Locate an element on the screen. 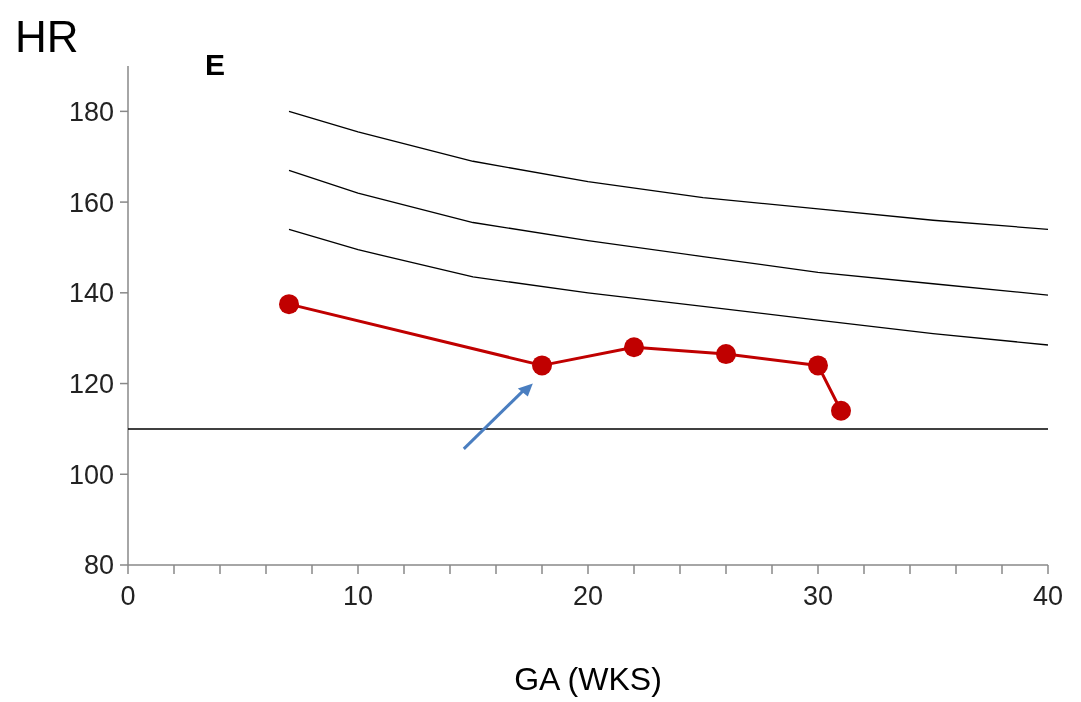  y-tick-label: 80 is located at coordinates (98, 565).